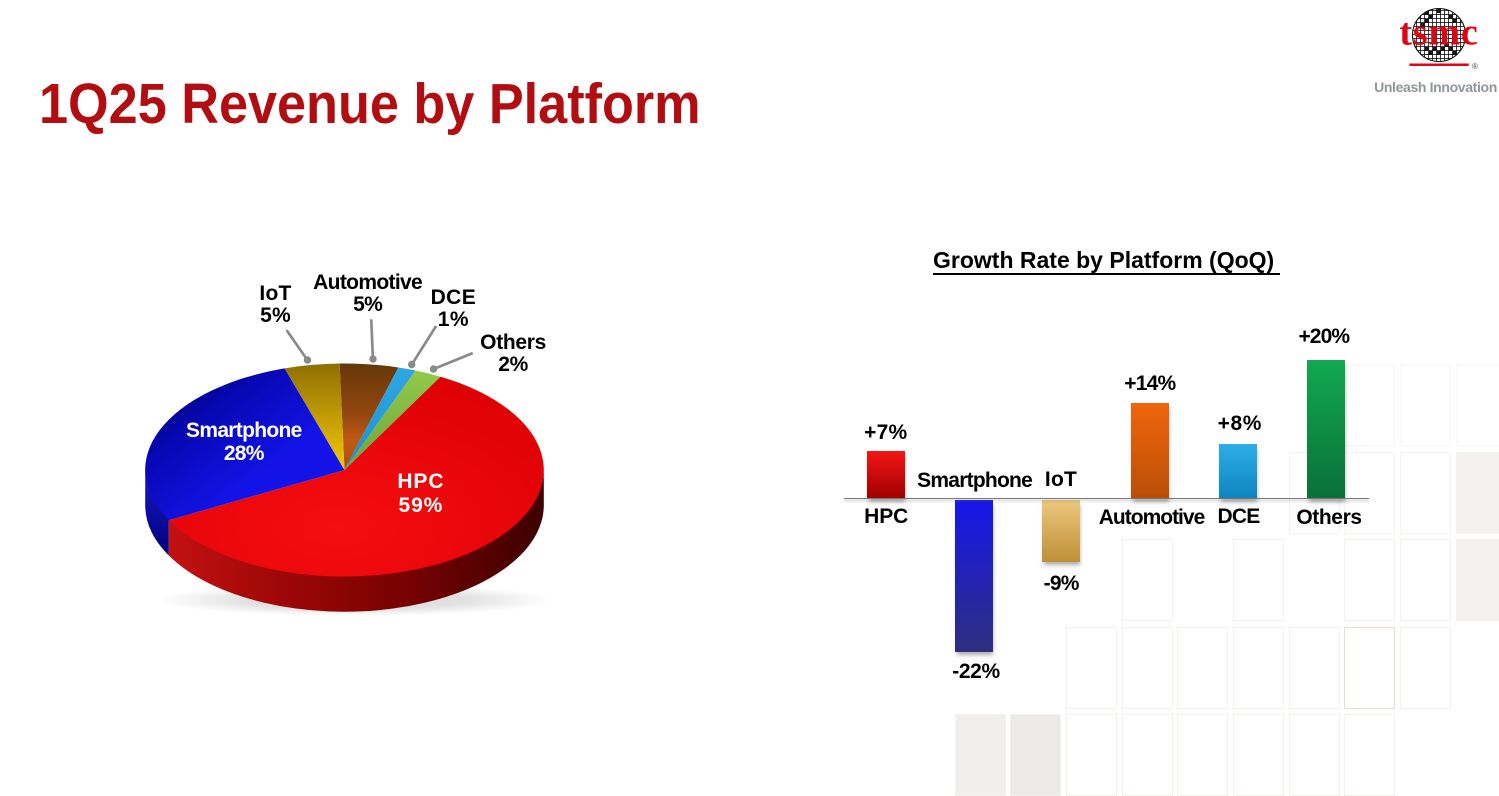 Image resolution: width=1499 pixels, height=796 pixels. Describe the element at coordinates (1435, 87) in the screenshot. I see `svg-text: Unleash Innovation` at that location.